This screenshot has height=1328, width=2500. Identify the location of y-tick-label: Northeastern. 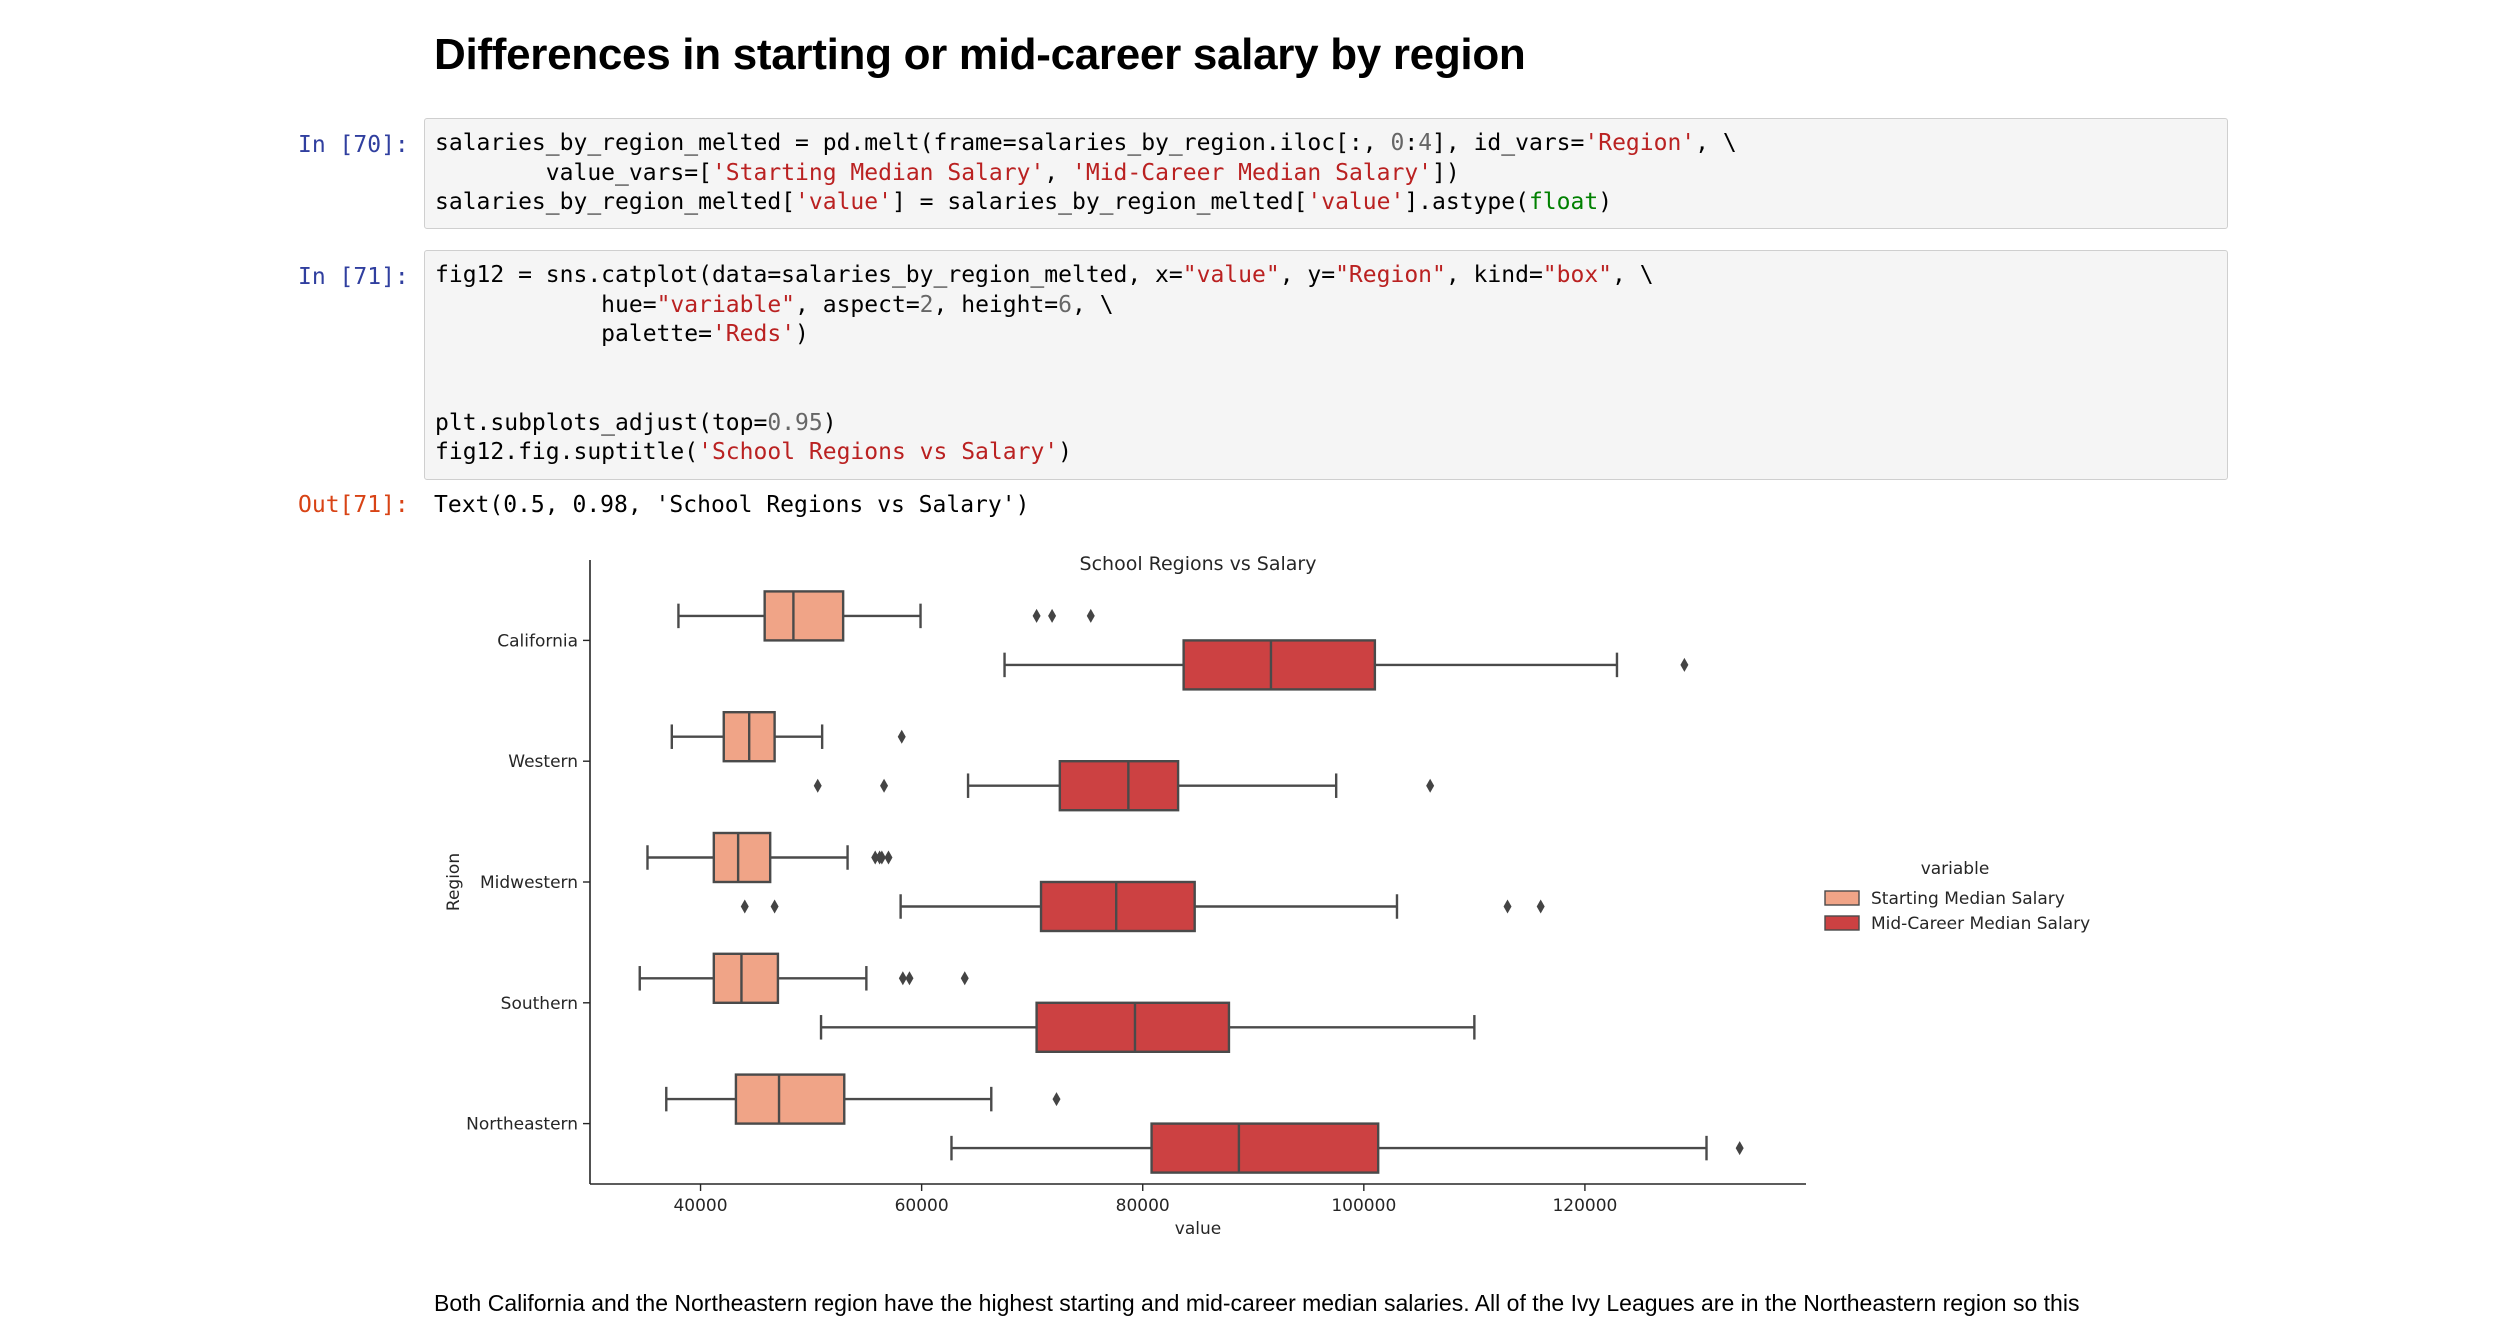
(522, 1125).